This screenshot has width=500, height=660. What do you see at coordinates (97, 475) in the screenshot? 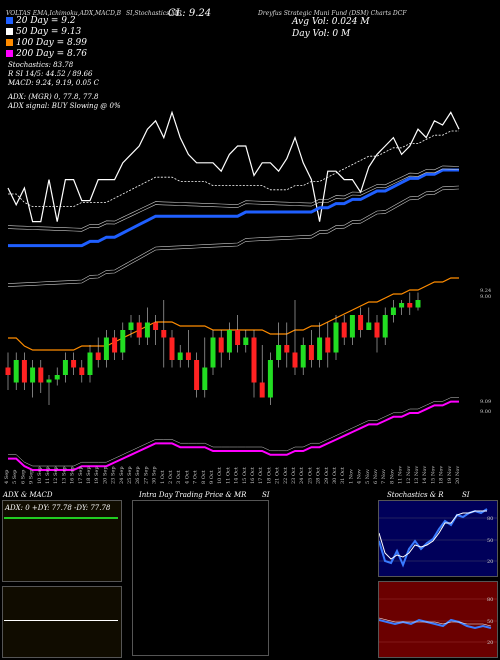
I see `date-label: 19 Sep` at bounding box center [97, 475].